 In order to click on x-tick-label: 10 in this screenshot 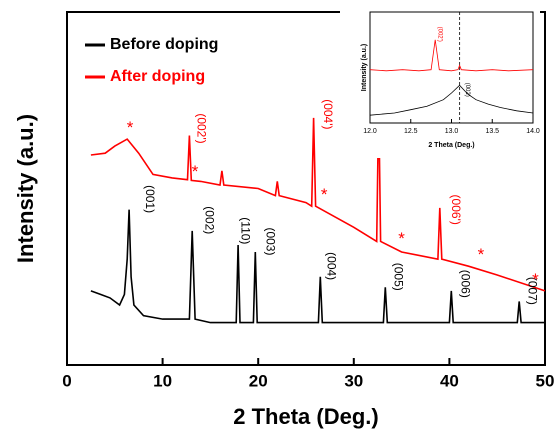, I will do `click(162, 380)`.